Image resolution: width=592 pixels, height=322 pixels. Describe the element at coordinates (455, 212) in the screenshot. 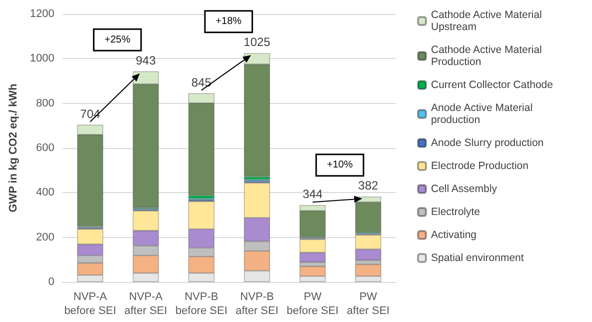

I see `legend-label: Electrolyte` at that location.